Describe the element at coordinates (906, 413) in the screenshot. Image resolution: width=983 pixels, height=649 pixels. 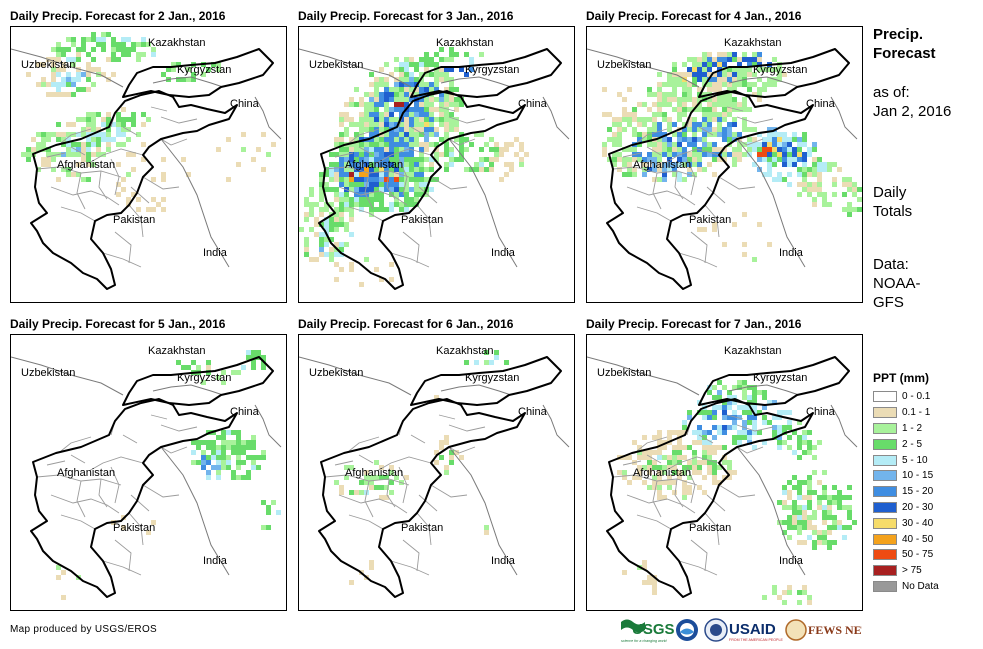
I see `legend-item: 0.1 - 1` at that location.